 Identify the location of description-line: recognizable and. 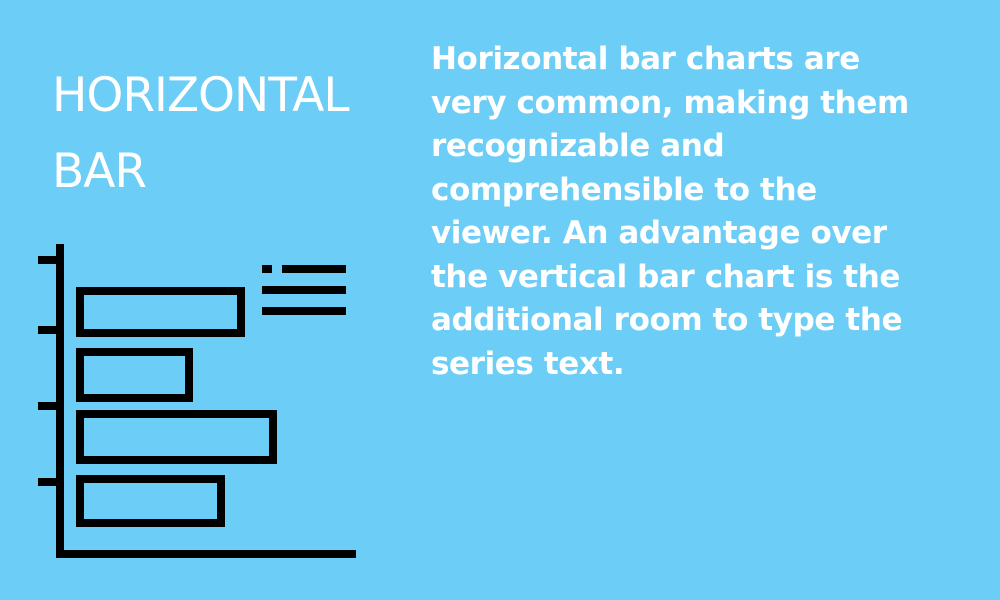
(578, 146).